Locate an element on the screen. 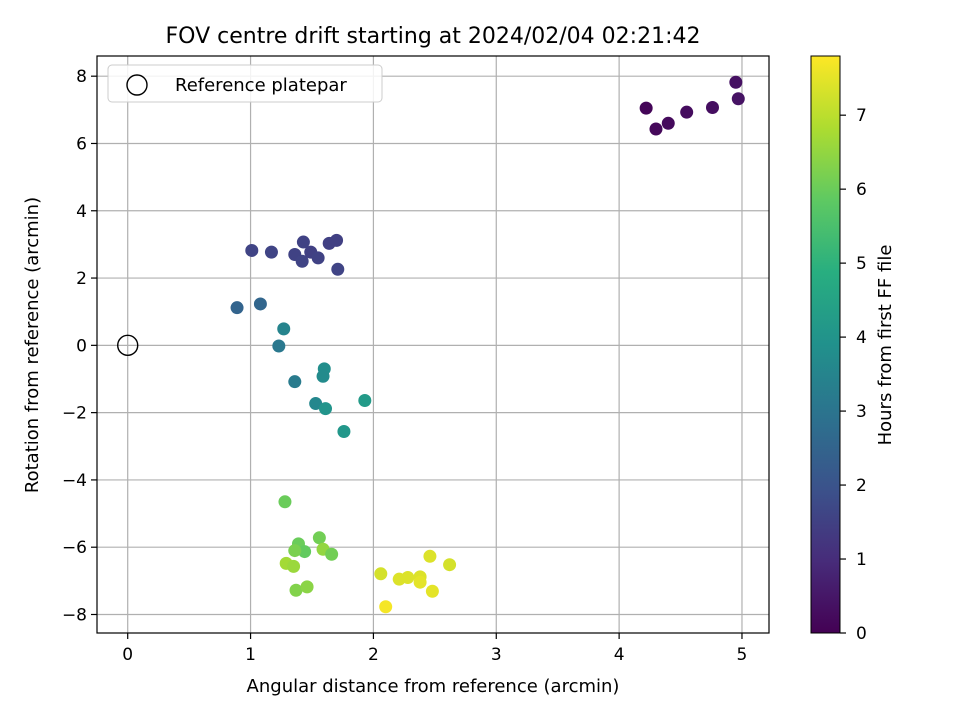  y-tick-label: 0 is located at coordinates (81, 346).